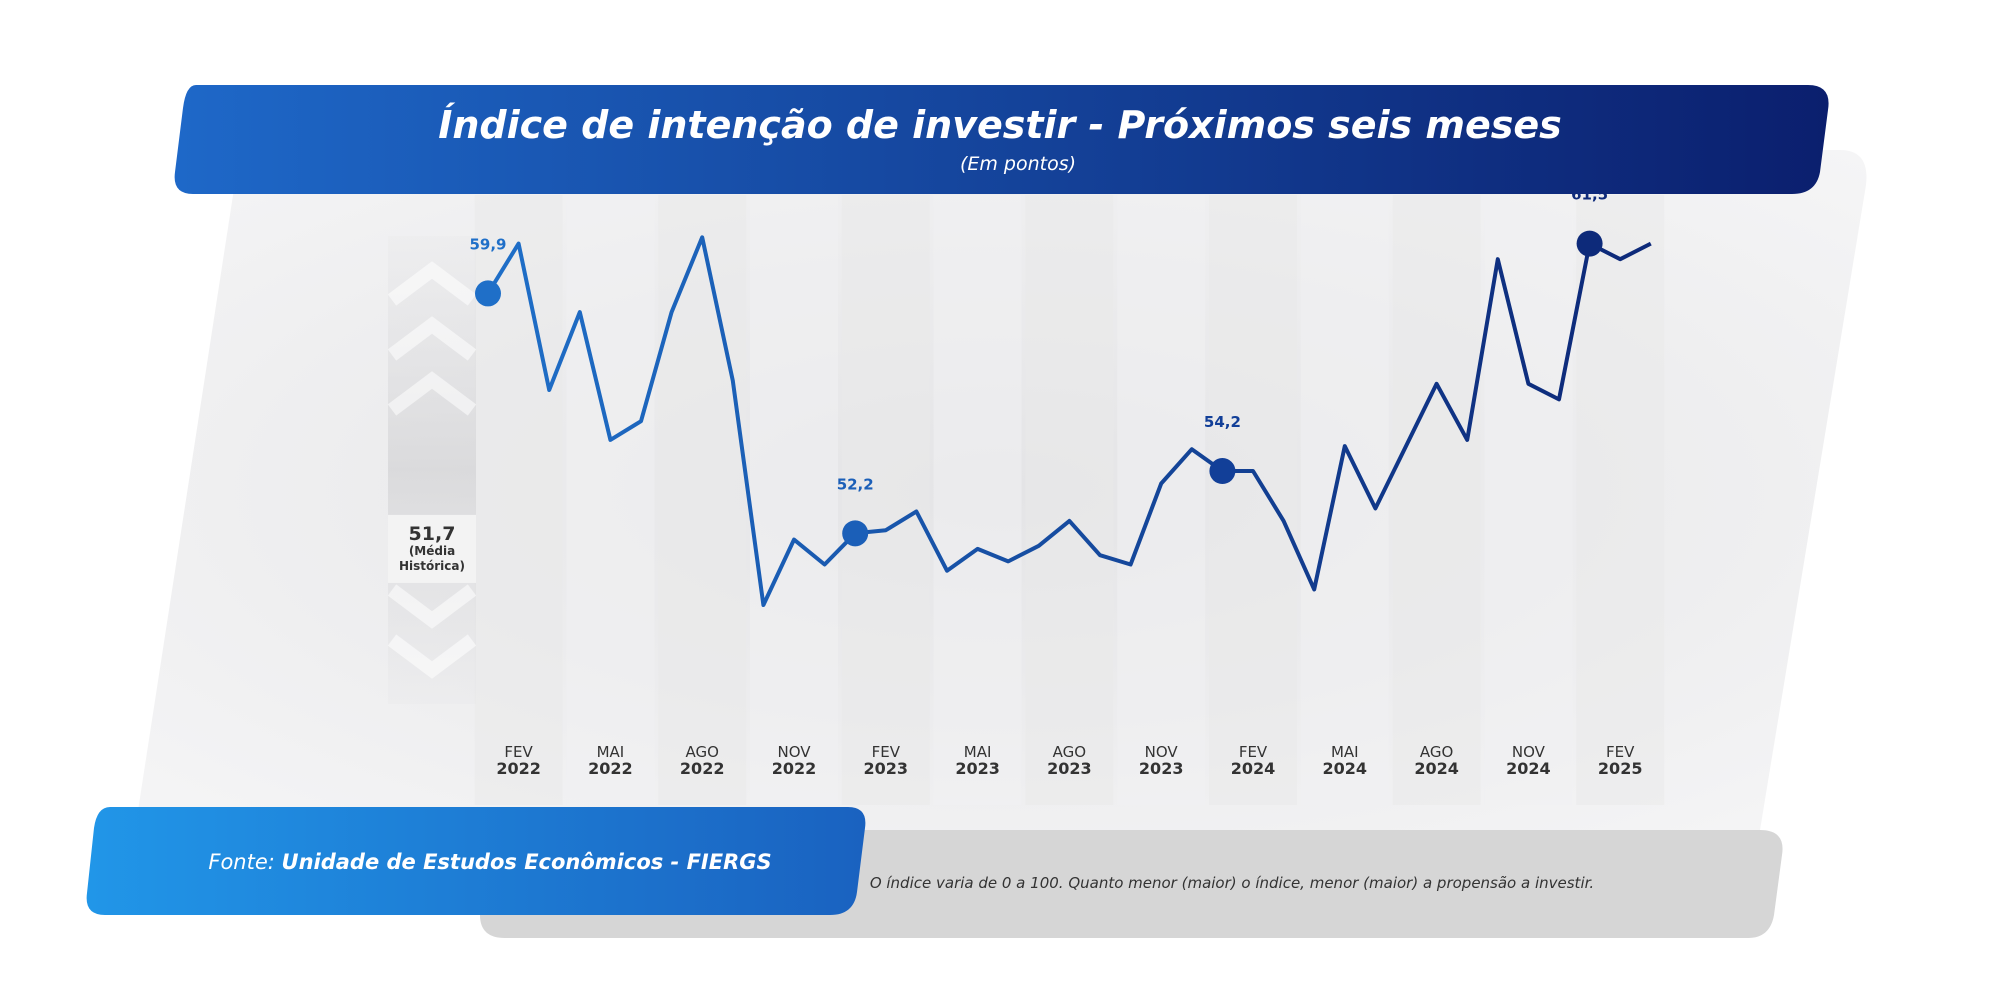  I want to click on historical-average-label: (Média, so click(432, 551).